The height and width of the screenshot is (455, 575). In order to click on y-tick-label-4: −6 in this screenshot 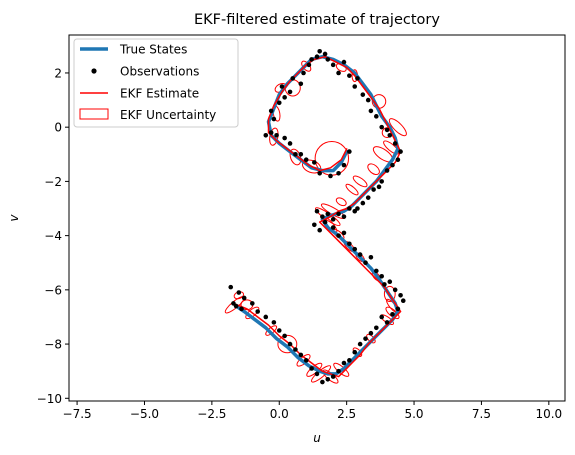, I will do `click(53, 290)`.